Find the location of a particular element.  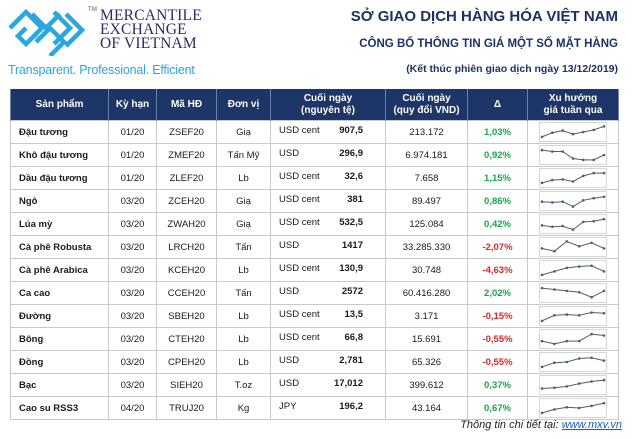

close-vnd: 7.658 is located at coordinates (426, 178).